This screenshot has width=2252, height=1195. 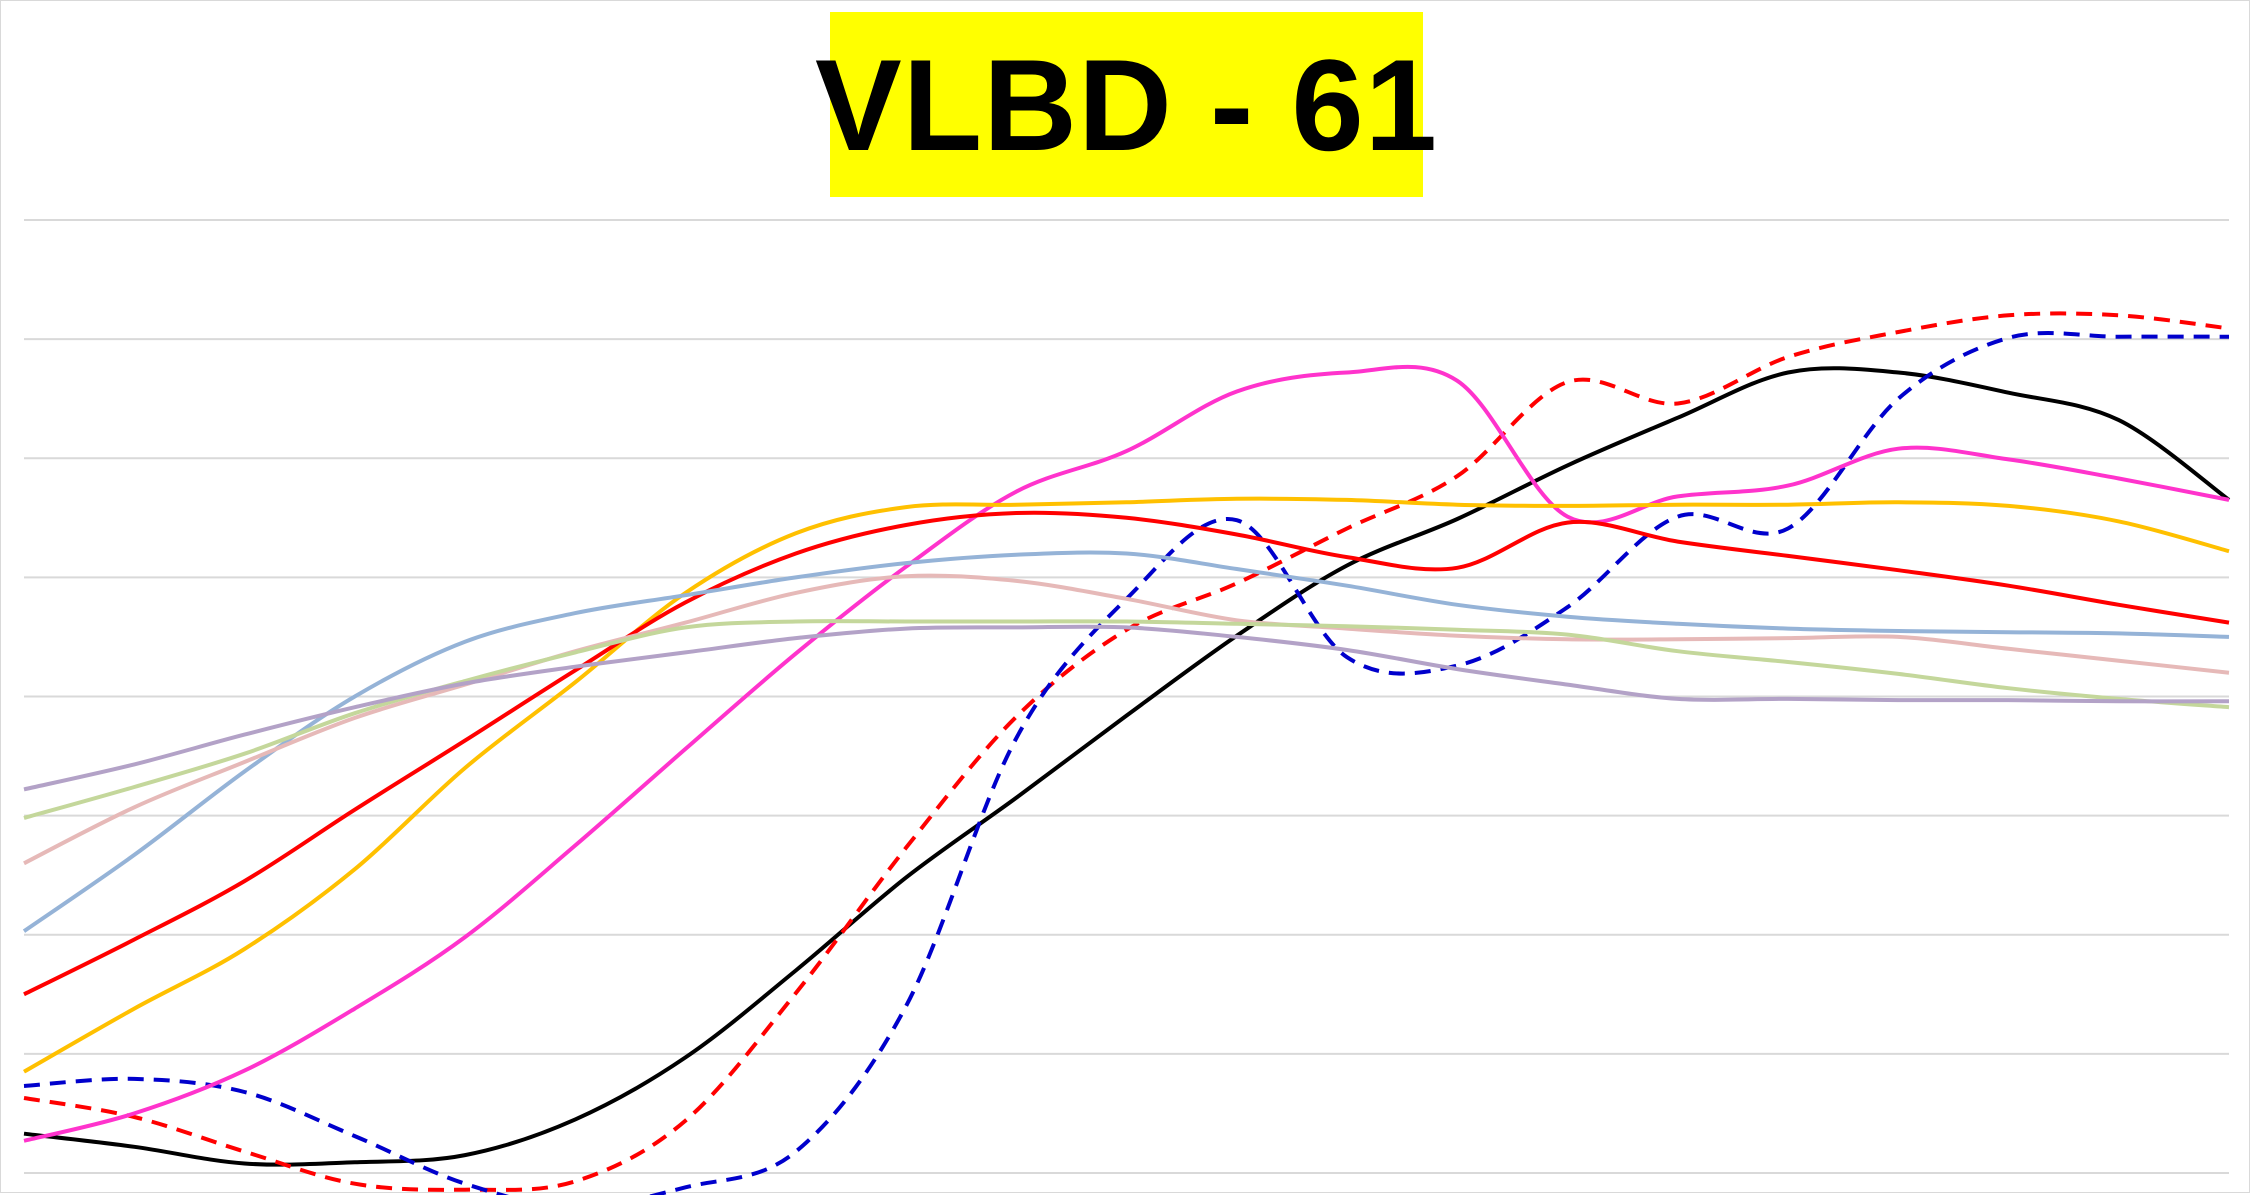 I want to click on chart-title-box: VLBD - 61, so click(x=1126, y=104).